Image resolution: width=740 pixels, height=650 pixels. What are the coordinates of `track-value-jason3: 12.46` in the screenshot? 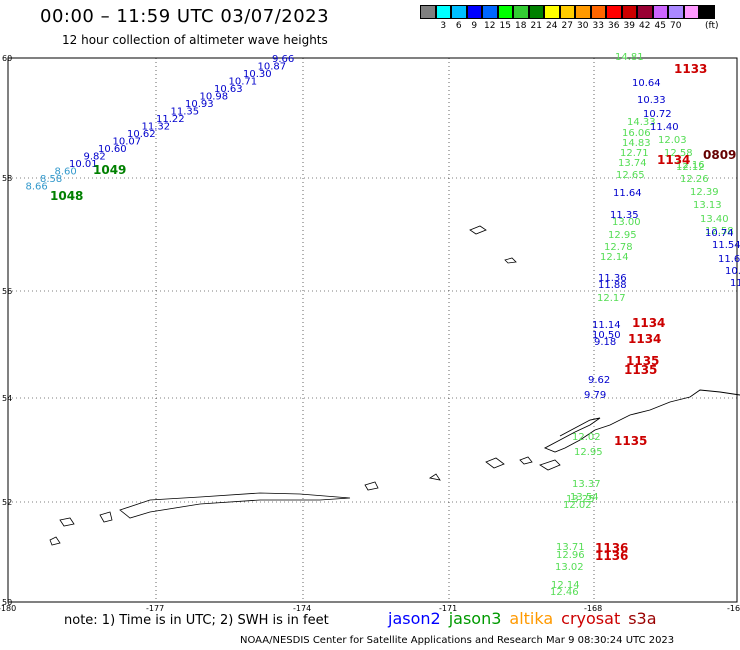 It's located at (564, 592).